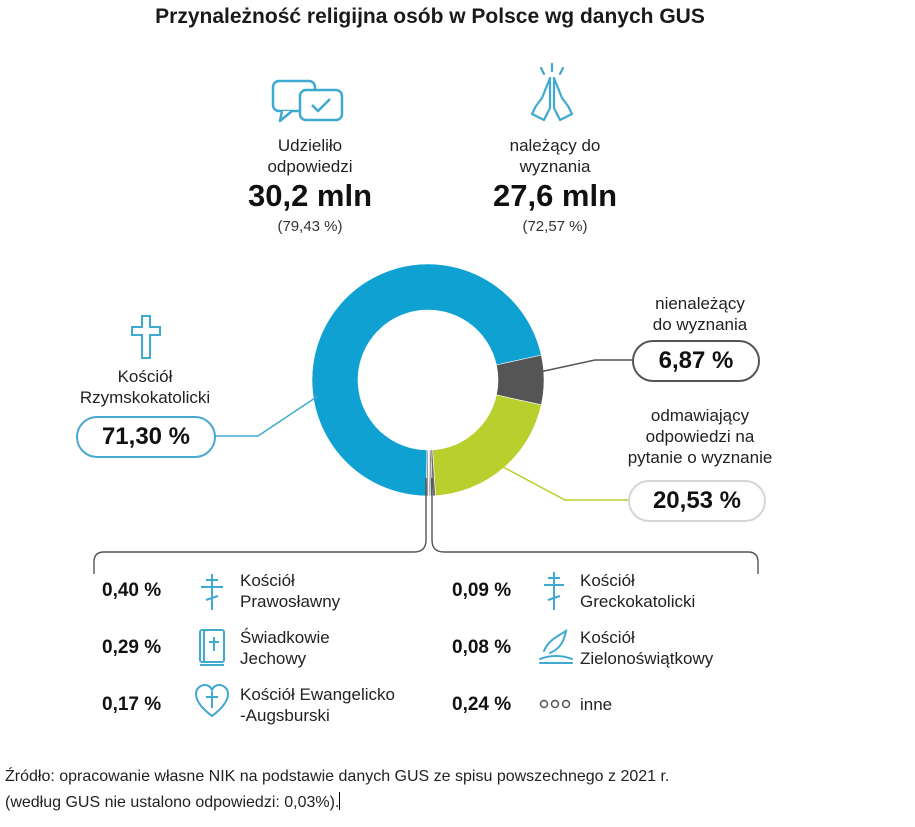 The height and width of the screenshot is (827, 915). Describe the element at coordinates (700, 436) in the screenshot. I see `refused-label-2: odpowiedzi na` at that location.